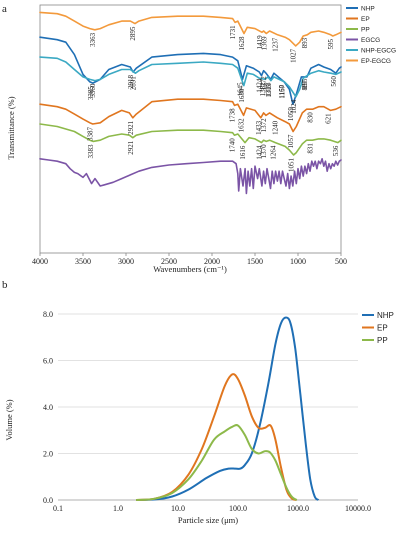  What do you see at coordinates (208, 520) in the screenshot?
I see `psd-x-axis-title: Particle size (μm)` at bounding box center [208, 520].